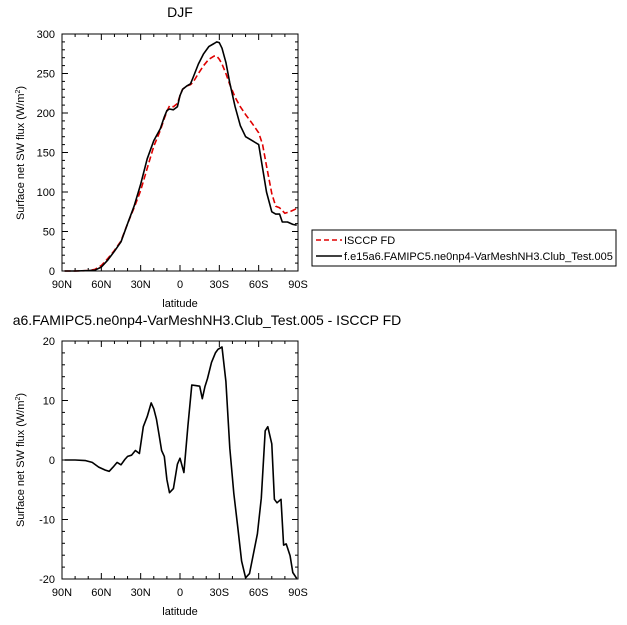  What do you see at coordinates (179, 612) in the screenshot?
I see `bottom-chart-xlabel: latitude` at bounding box center [179, 612].